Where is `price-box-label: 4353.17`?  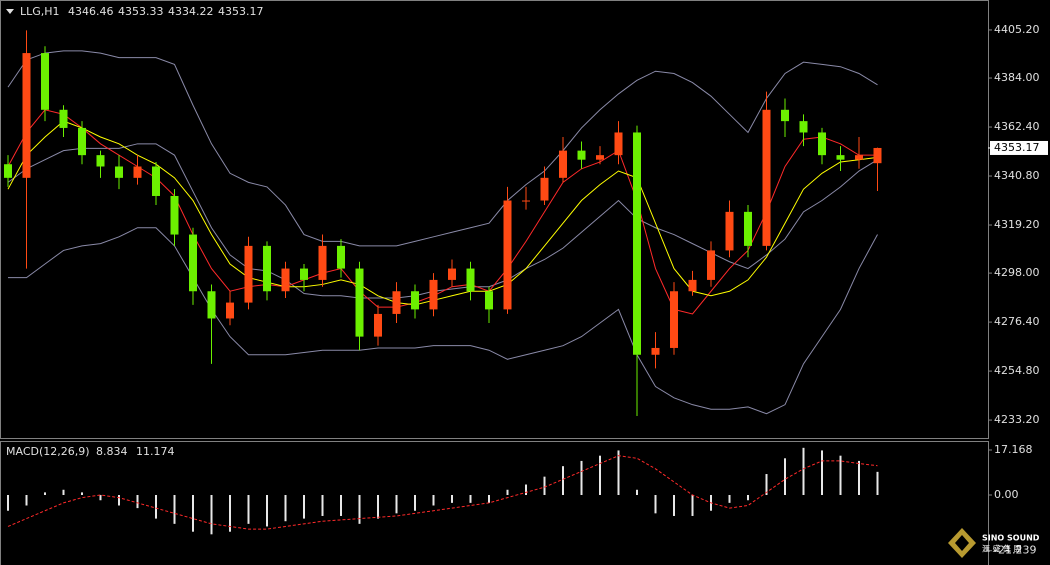 price-box-label: 4353.17 is located at coordinates (1017, 147).